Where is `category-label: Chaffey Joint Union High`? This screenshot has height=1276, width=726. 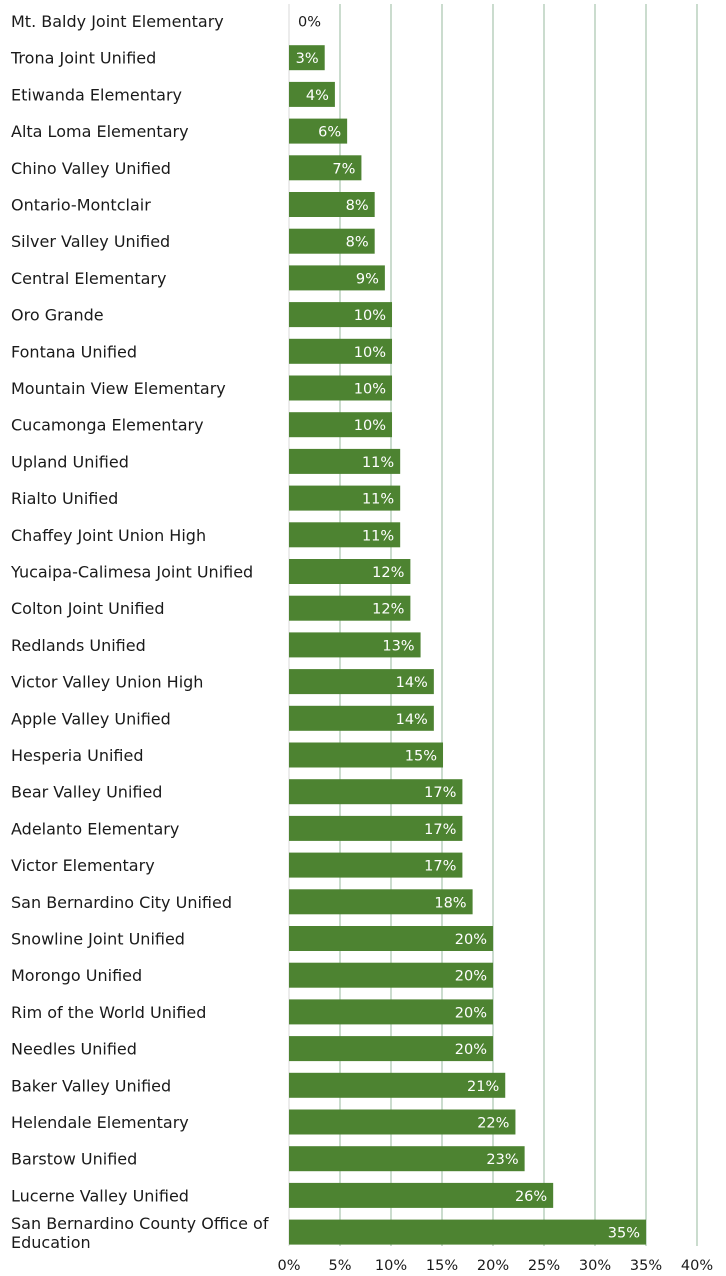
category-label: Chaffey Joint Union High is located at coordinates (108, 535).